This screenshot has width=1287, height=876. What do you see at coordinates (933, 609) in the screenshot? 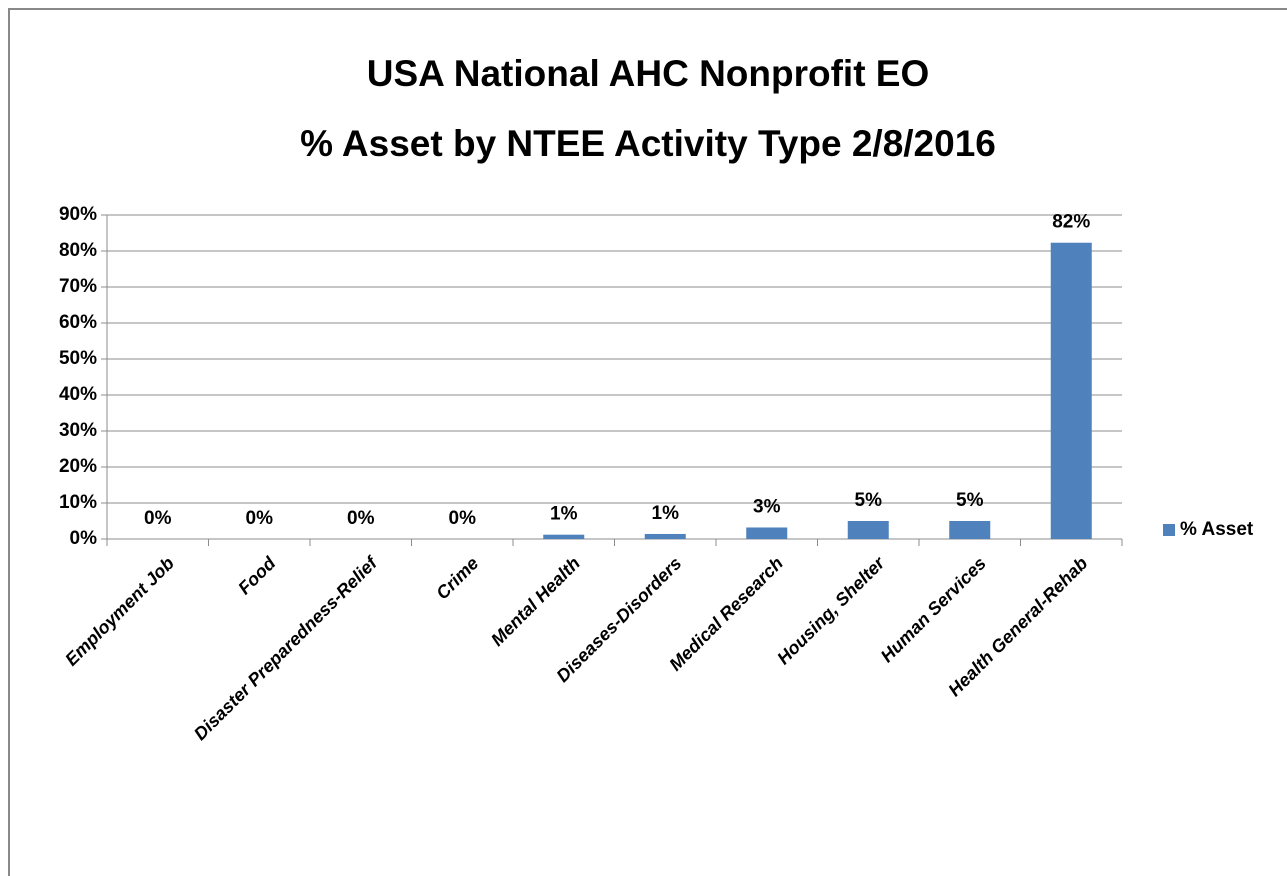
I see `x-tick-label: Human Services` at bounding box center [933, 609].